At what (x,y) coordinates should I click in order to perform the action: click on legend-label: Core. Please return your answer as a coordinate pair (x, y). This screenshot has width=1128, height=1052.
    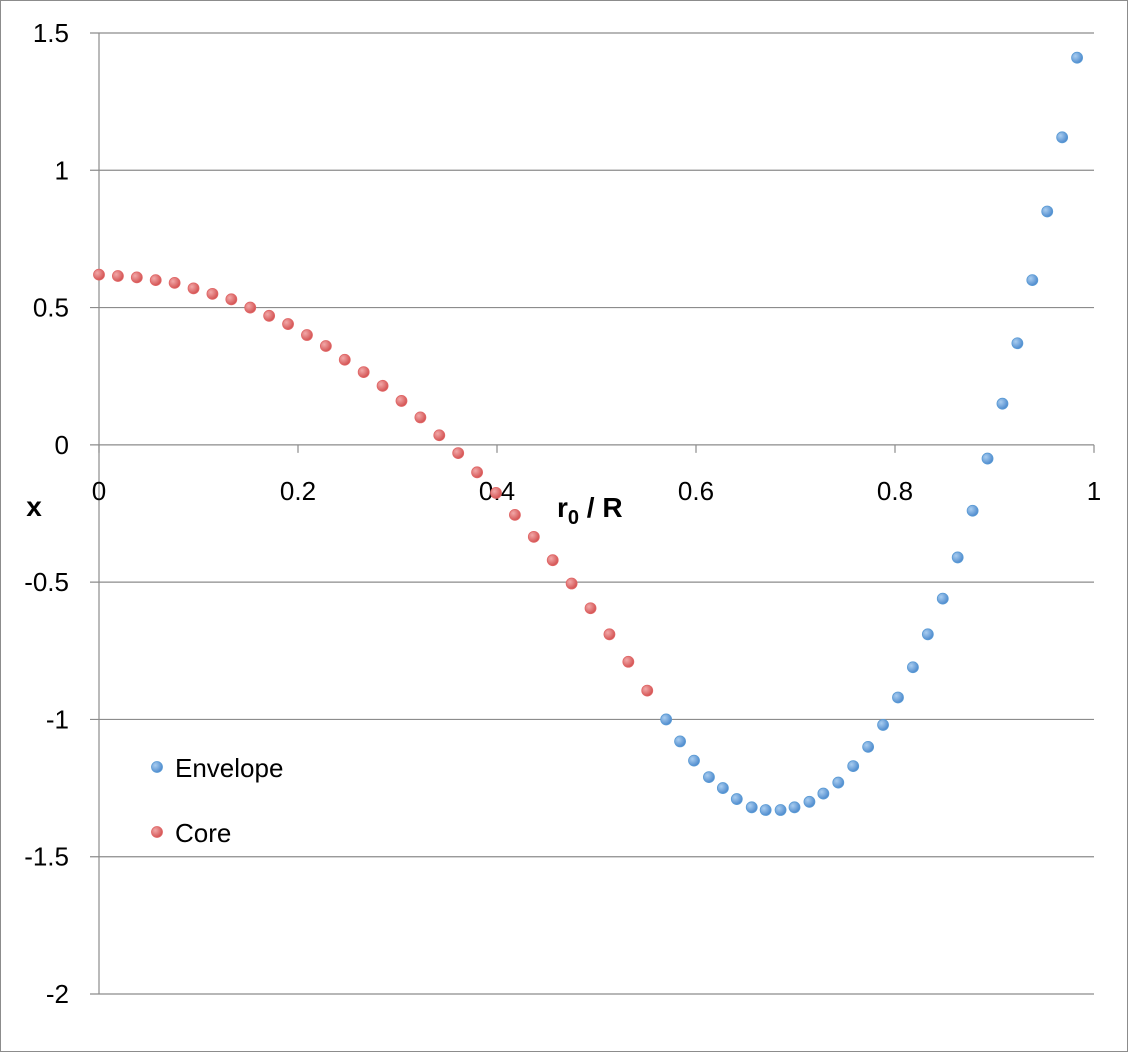
    Looking at the image, I should click on (203, 833).